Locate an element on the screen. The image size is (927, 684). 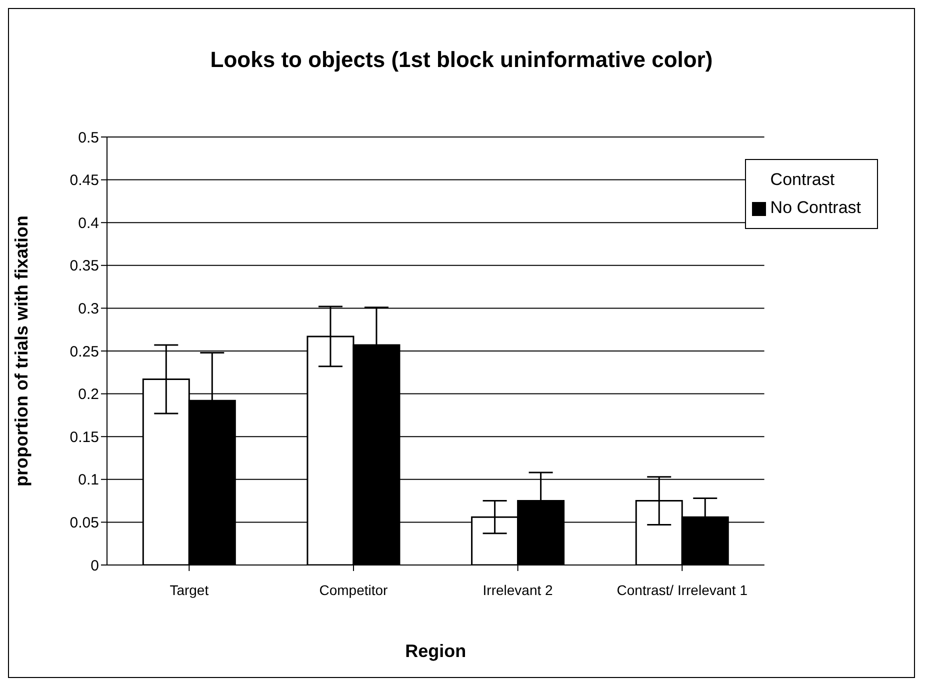
x-tick-label: Target is located at coordinates (189, 590).